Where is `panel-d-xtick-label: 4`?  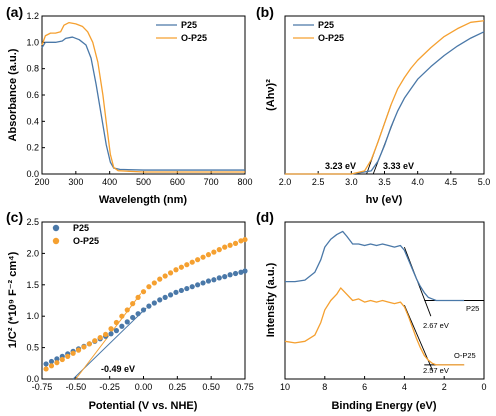
panel-d-xtick-label: 4 is located at coordinates (404, 387).